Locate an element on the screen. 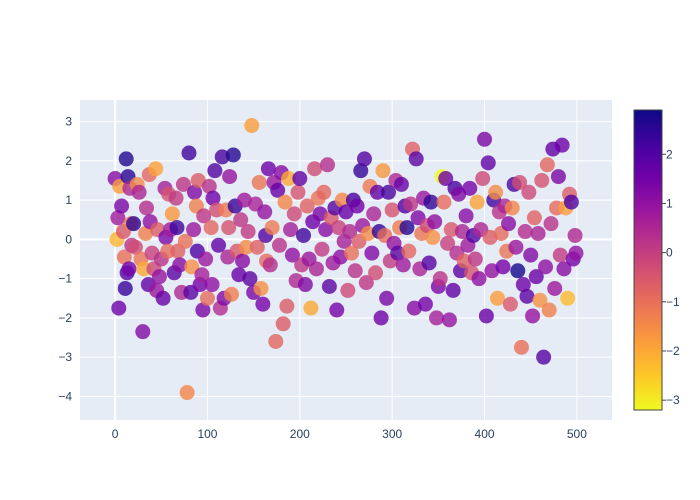 The width and height of the screenshot is (700, 500). y-tick-label: 1 is located at coordinates (68, 200).